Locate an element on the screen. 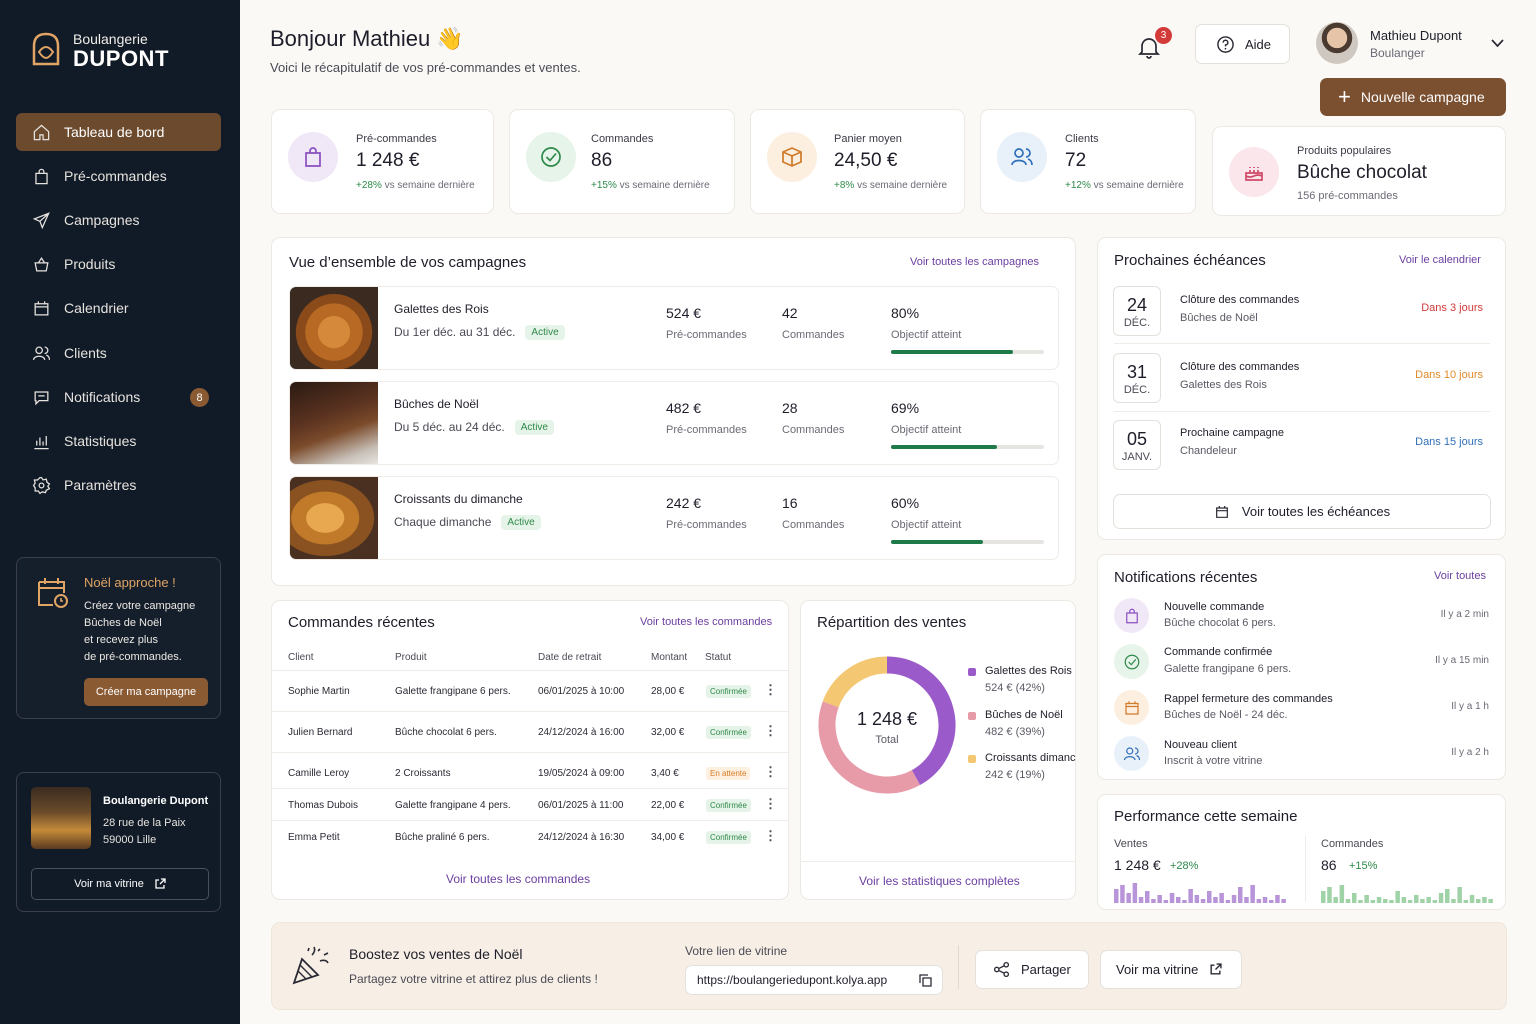  sidebar-item-notifications: Notifications 8 is located at coordinates (118, 397).